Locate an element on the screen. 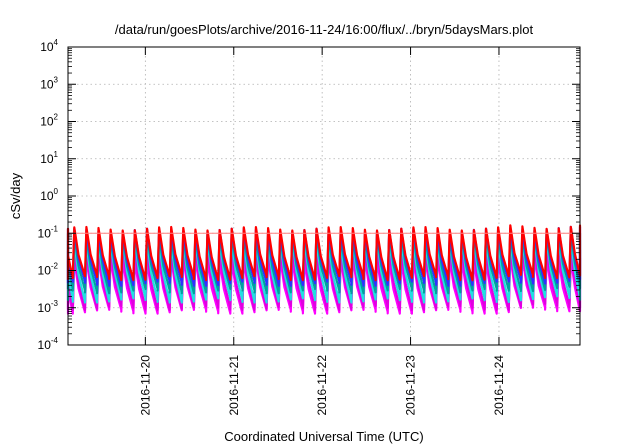  y-tick-label: 10³ is located at coordinates (49, 83).